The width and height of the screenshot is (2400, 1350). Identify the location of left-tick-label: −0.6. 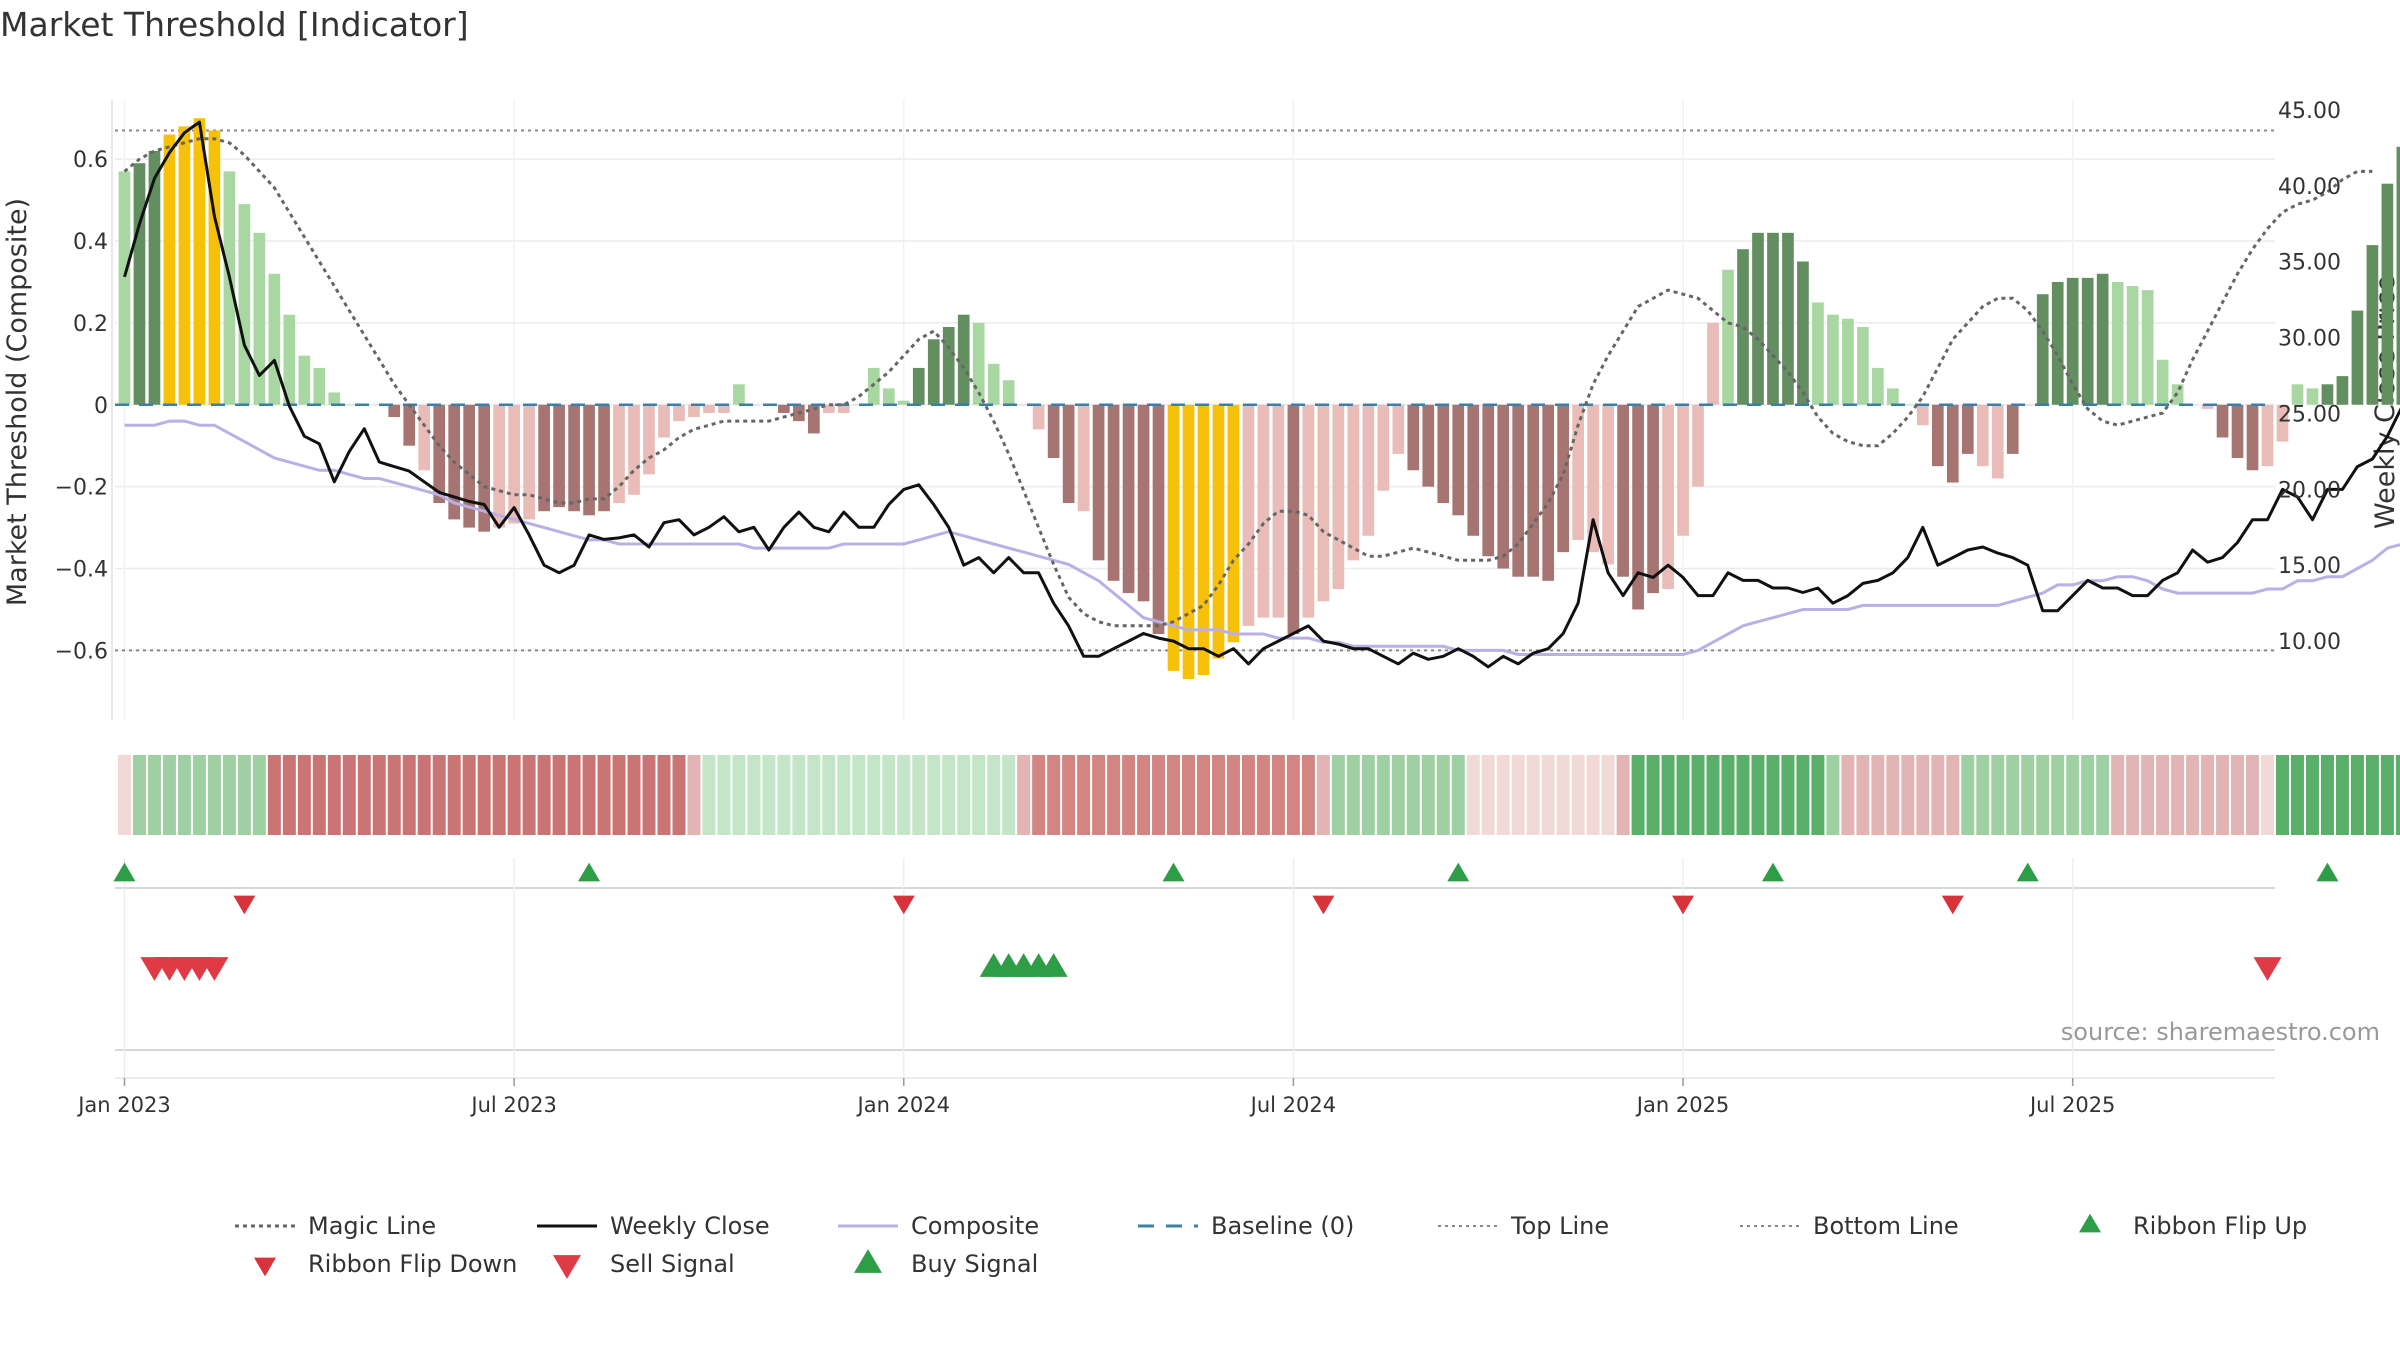
(81, 651).